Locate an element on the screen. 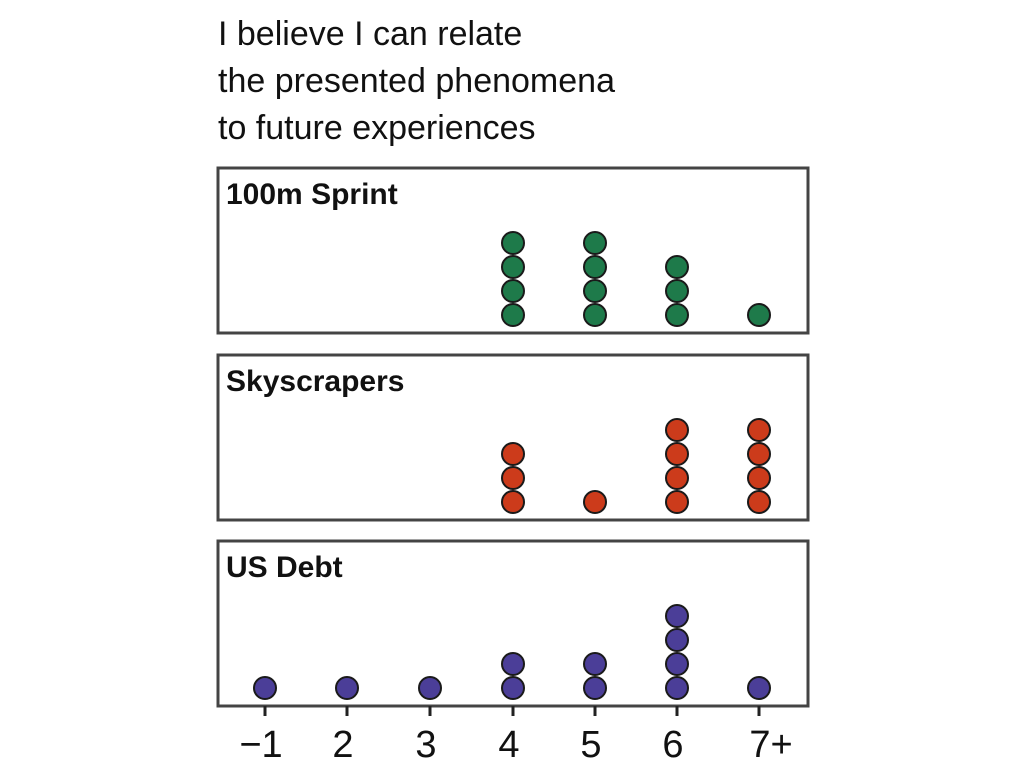 Image resolution: width=1024 pixels, height=768 pixels. panel-label: 100m Sprint is located at coordinates (312, 194).